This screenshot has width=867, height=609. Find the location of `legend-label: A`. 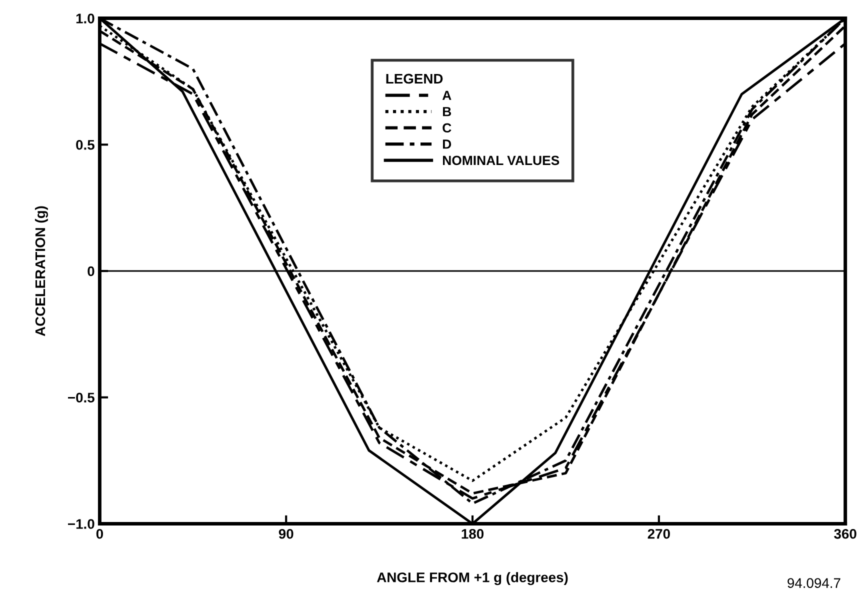

legend-label: A is located at coordinates (447, 95).